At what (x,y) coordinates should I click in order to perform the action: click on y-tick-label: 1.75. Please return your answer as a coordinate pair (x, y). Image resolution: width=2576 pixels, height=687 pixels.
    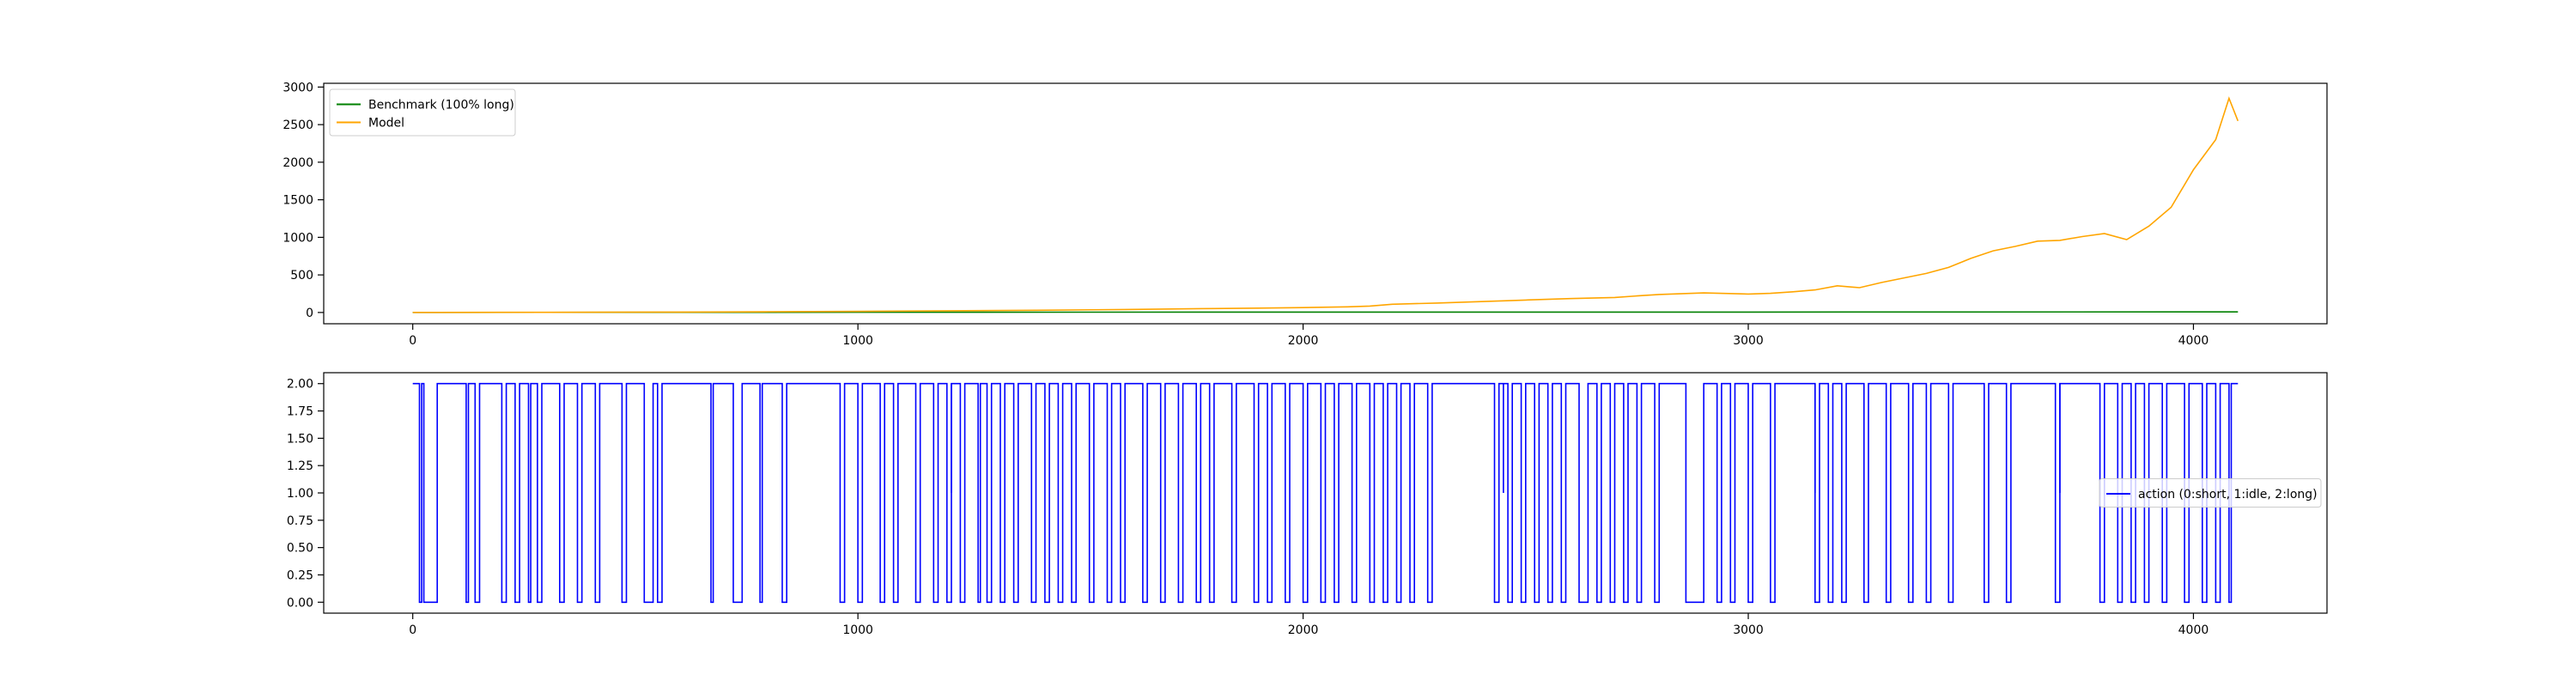
    Looking at the image, I should click on (300, 412).